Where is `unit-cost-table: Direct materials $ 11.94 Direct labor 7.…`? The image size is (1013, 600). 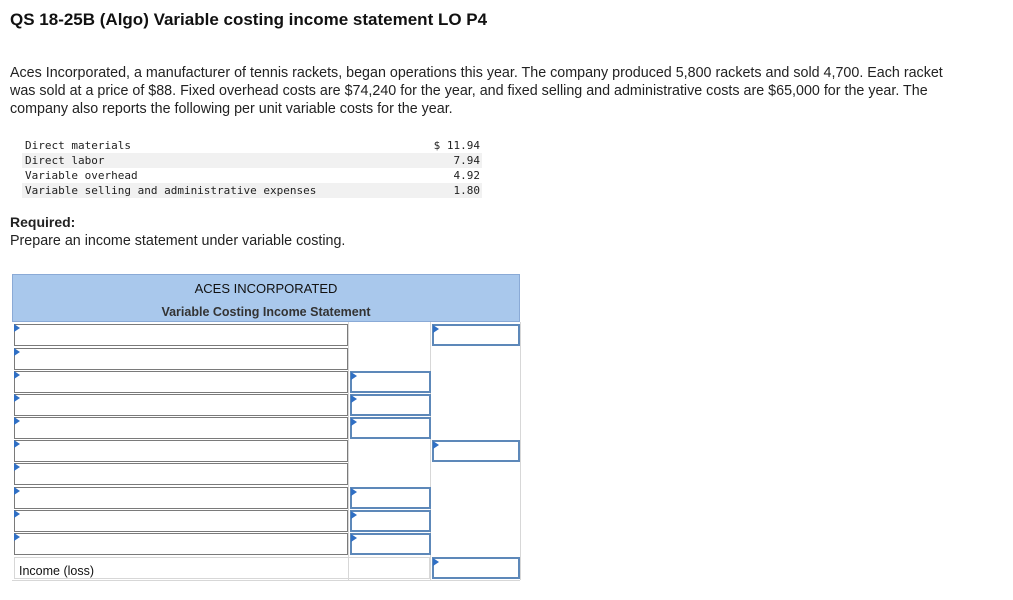 unit-cost-table: Direct materials $ 11.94 Direct labor 7.… is located at coordinates (252, 168).